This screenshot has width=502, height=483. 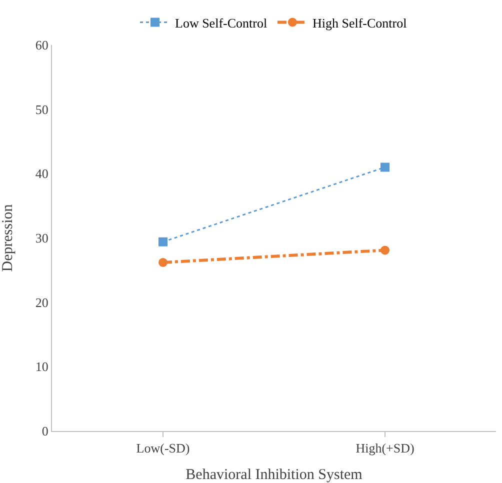 What do you see at coordinates (41, 45) in the screenshot?
I see `y-tick-label: 60` at bounding box center [41, 45].